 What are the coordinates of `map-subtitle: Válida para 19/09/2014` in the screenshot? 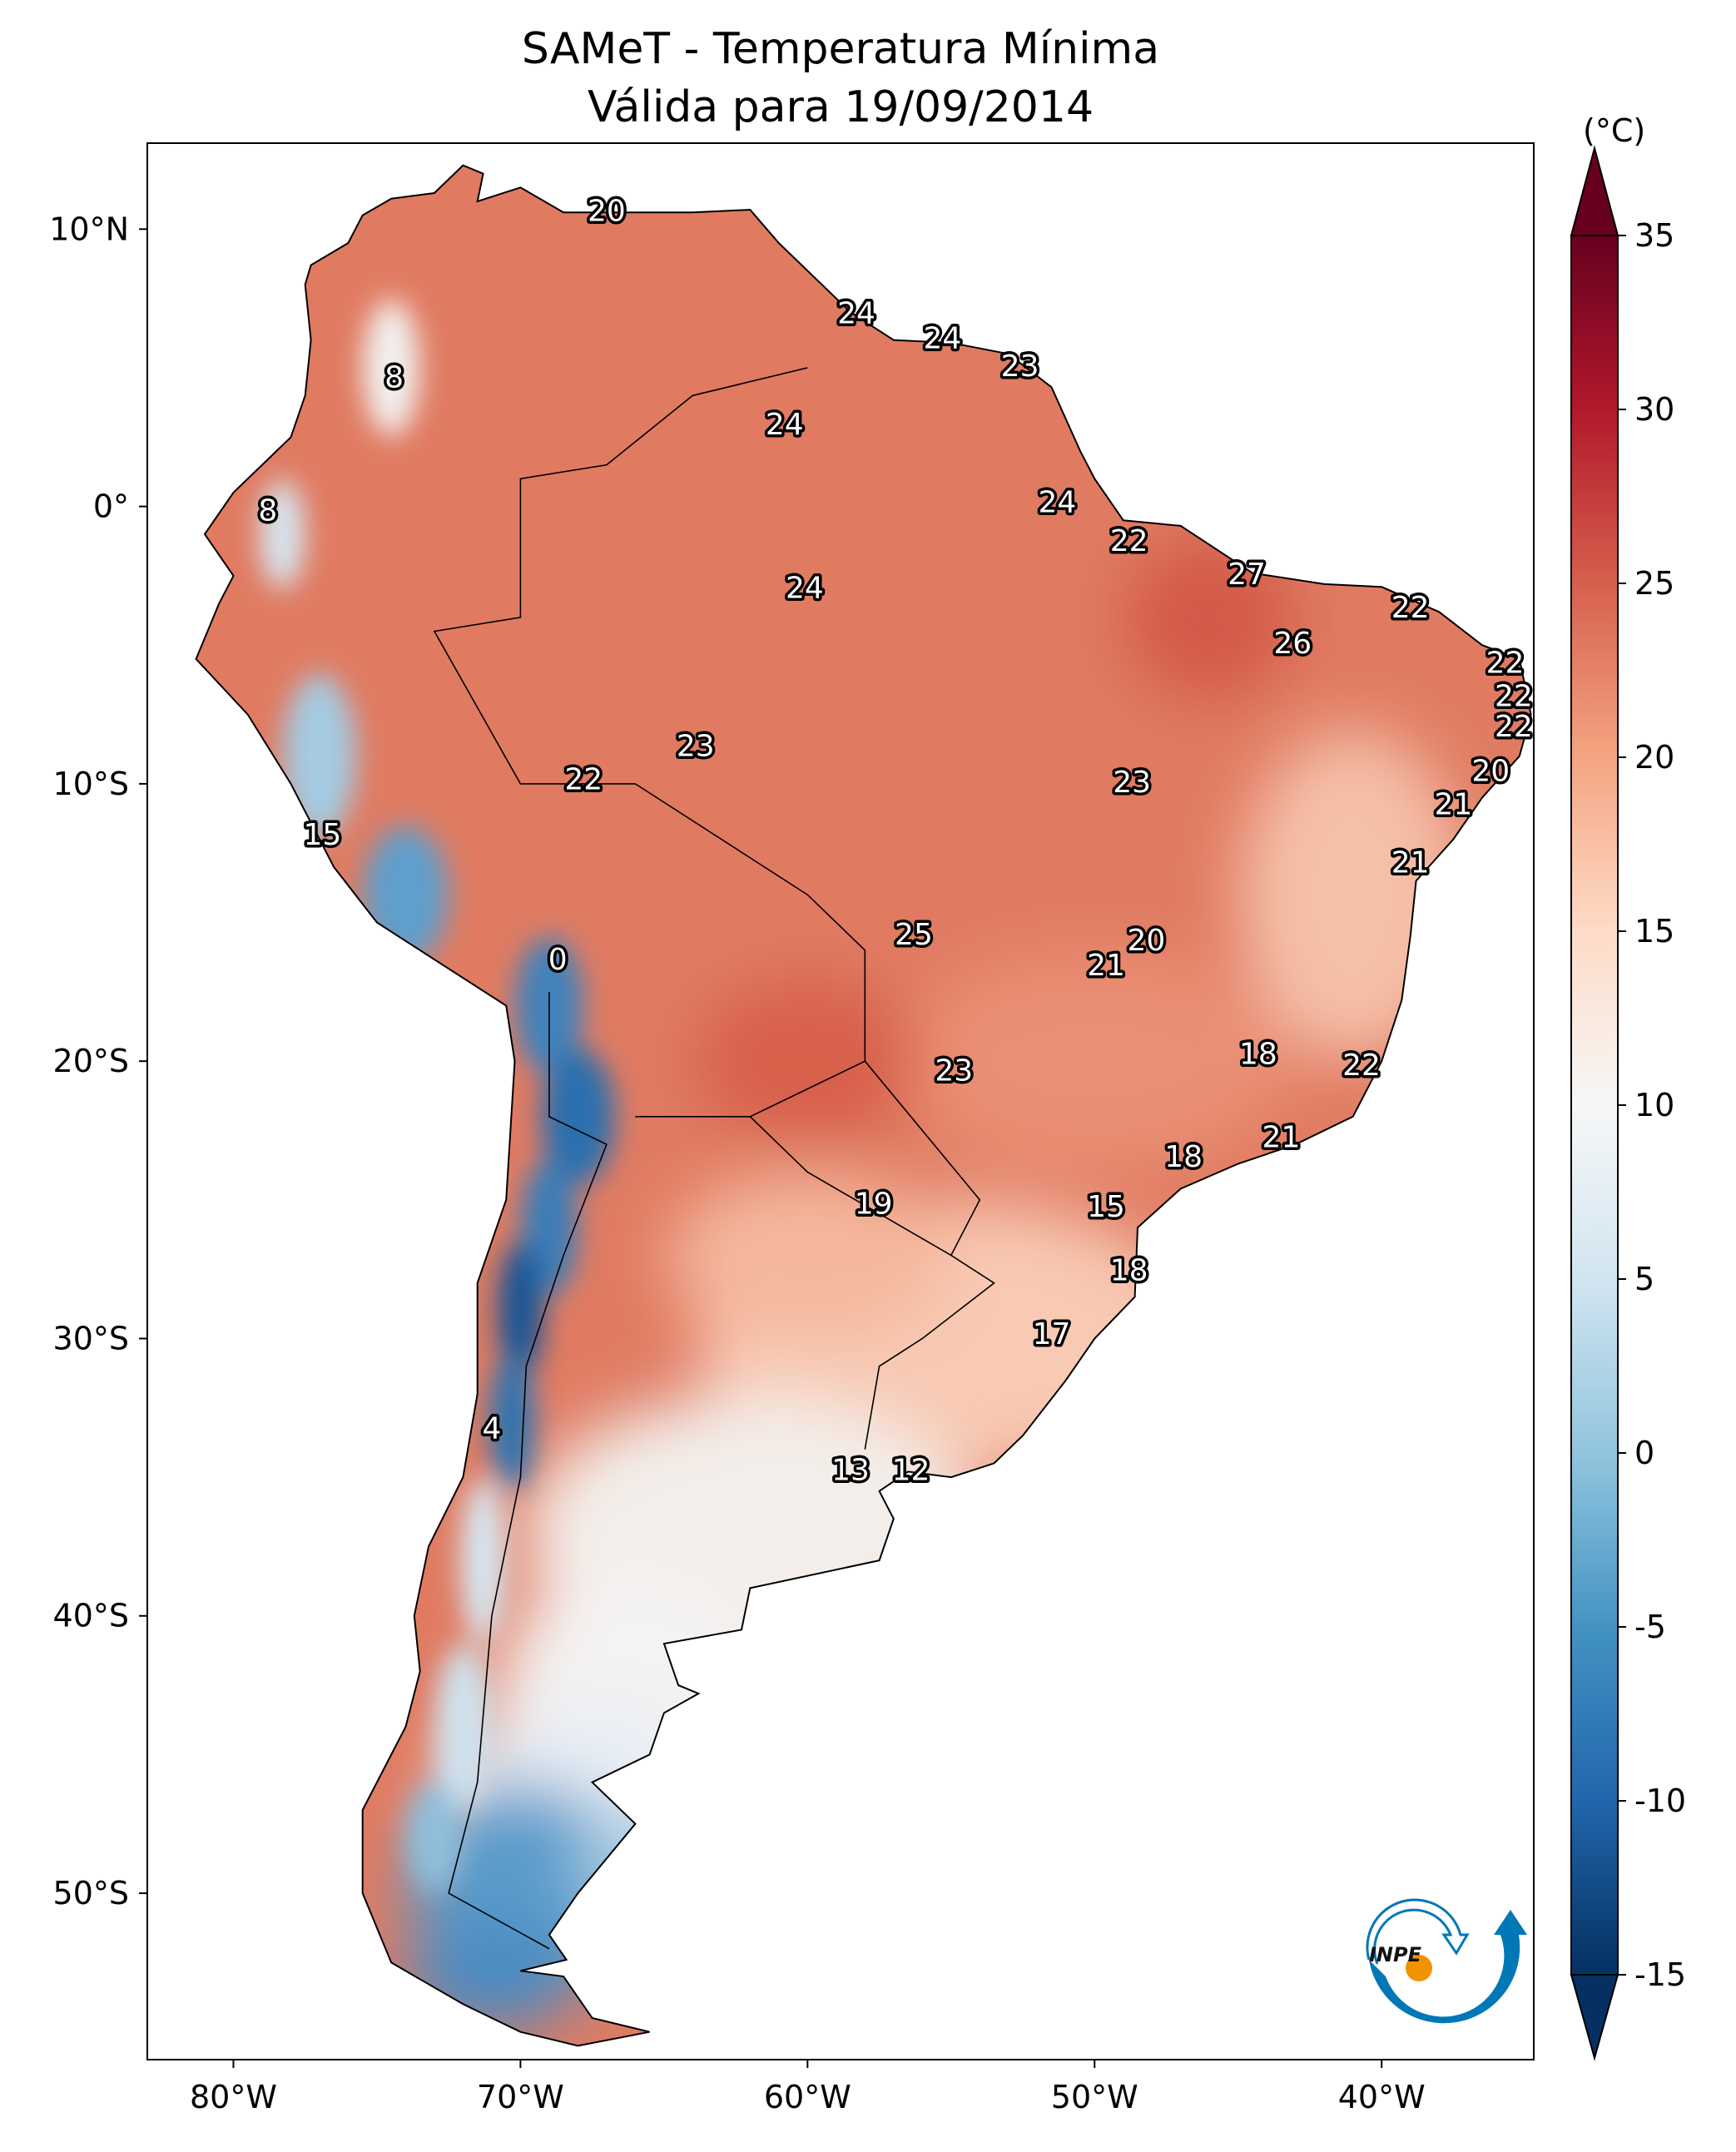 It's located at (841, 107).